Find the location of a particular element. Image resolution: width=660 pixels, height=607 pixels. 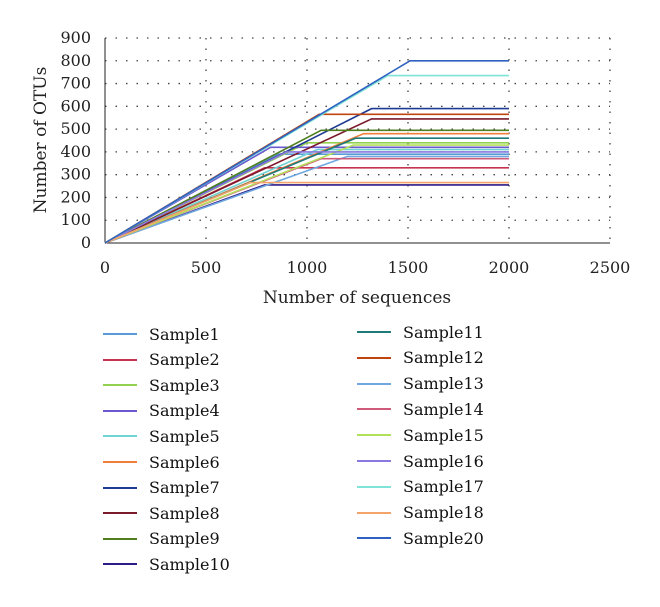

series-line-sample13 is located at coordinates (306, 199).